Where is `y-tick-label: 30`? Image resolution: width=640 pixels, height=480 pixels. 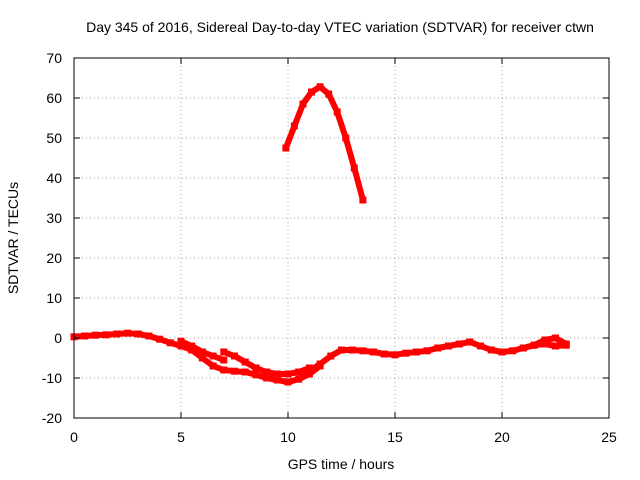
y-tick-label: 30 is located at coordinates (54, 218).